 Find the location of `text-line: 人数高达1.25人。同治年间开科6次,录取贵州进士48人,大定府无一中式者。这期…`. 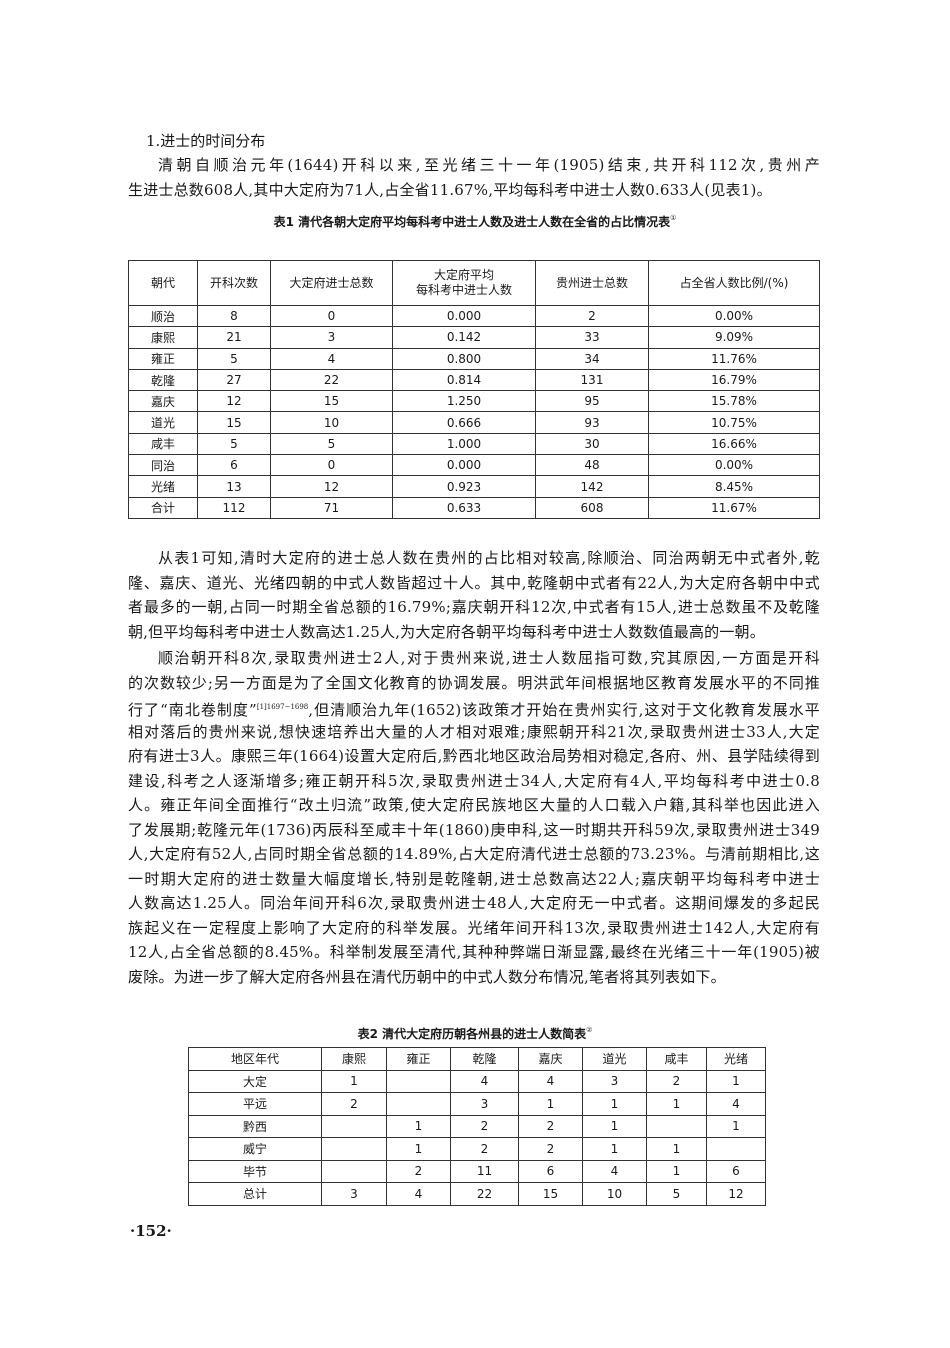

text-line: 人数高达1.25人。同治年间开科6次,录取贵州进士48人,大定府无一中式者。这期… is located at coordinates (474, 903).